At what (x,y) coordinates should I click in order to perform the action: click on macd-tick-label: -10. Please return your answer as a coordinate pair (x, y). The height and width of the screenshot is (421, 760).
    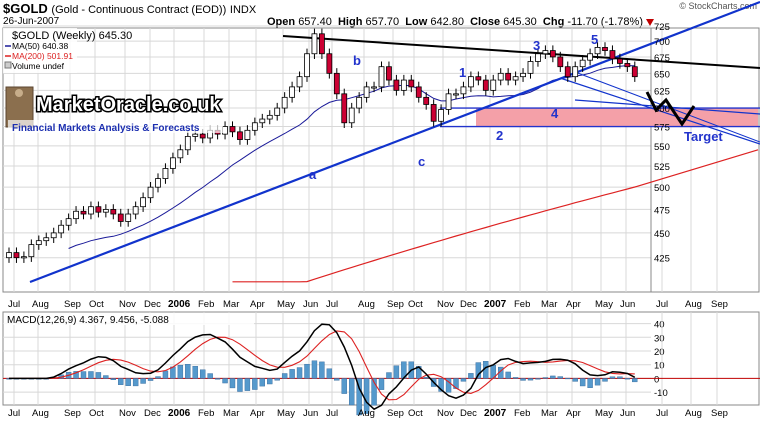
    Looking at the image, I should click on (661, 393).